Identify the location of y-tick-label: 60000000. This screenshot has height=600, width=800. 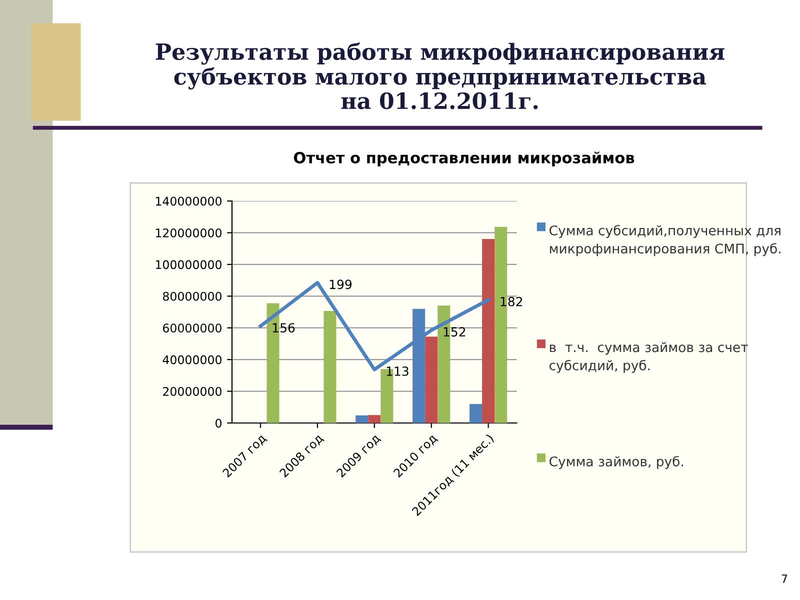
(192, 328).